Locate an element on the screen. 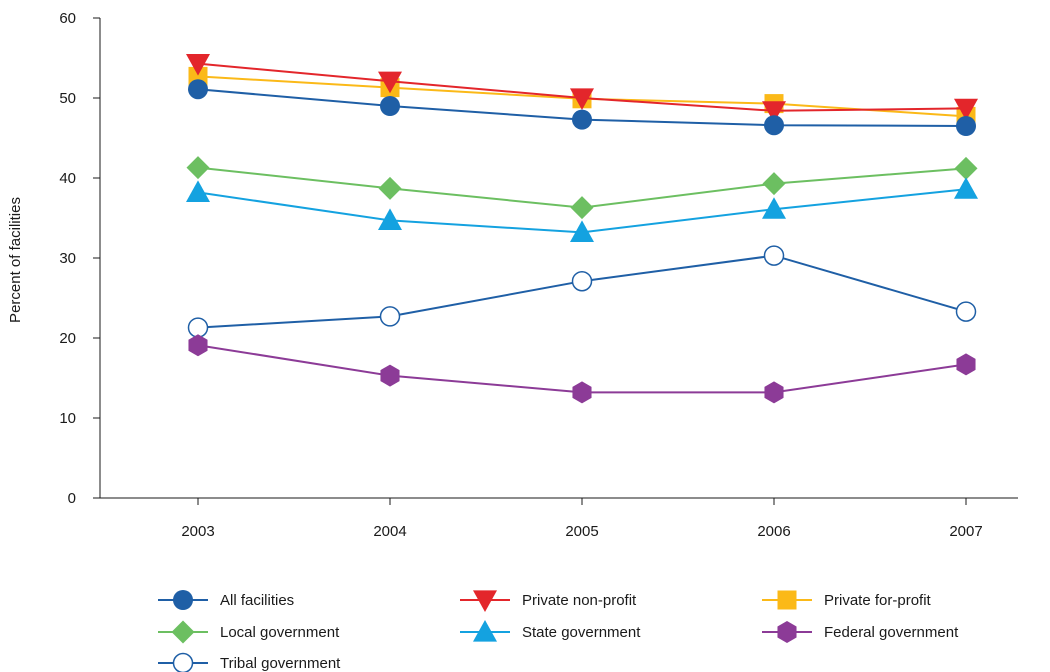 This screenshot has width=1050, height=672. legend-item: Tribal government is located at coordinates (249, 662).